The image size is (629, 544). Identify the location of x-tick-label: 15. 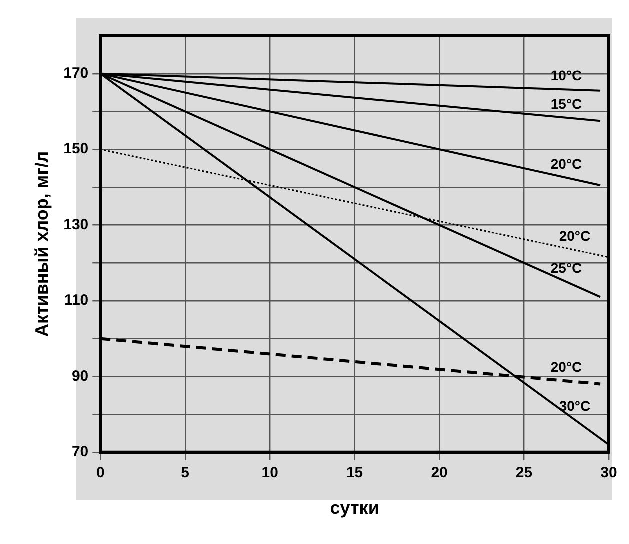
(355, 473).